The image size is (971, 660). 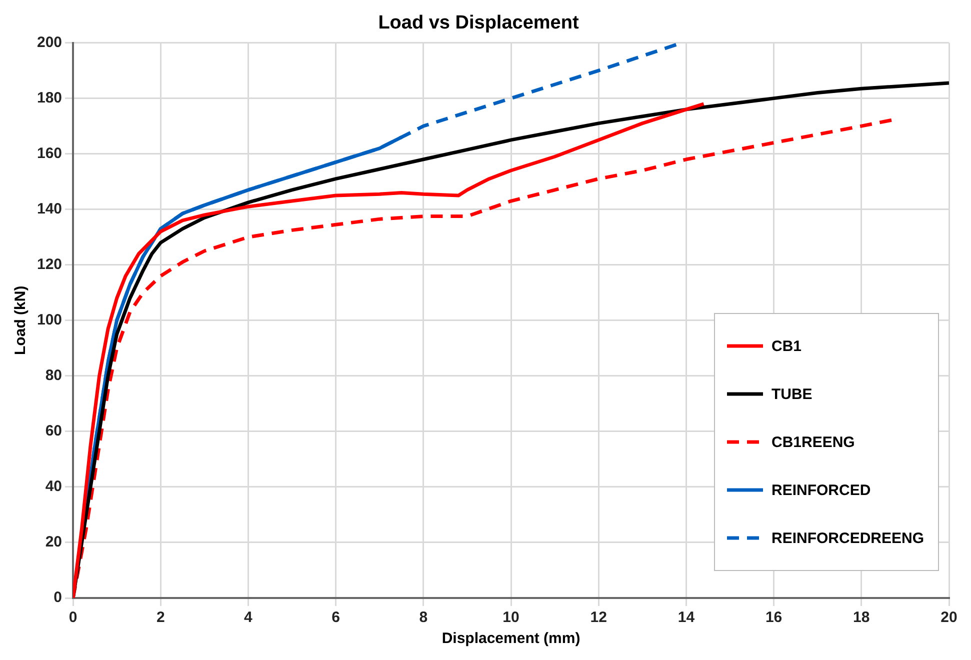 What do you see at coordinates (813, 442) in the screenshot?
I see `legend-label: CB1REENG` at bounding box center [813, 442].